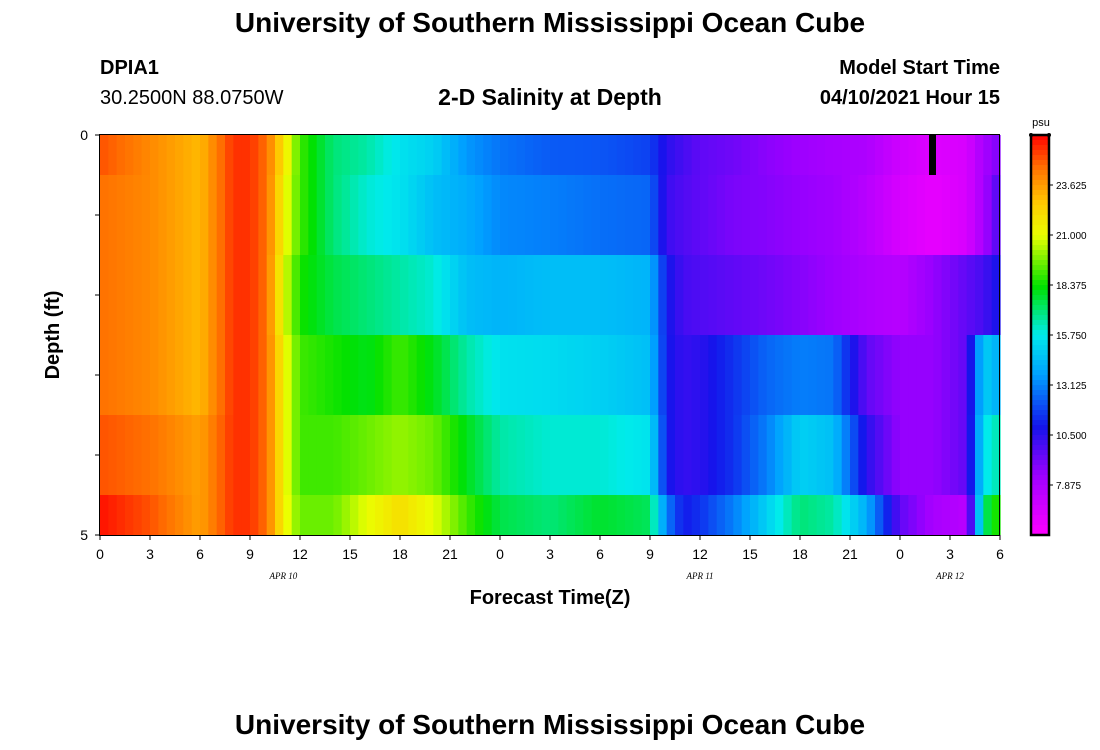 The height and width of the screenshot is (750, 1100). I want to click on colorbar-tick-label: 7.875, so click(1068, 486).